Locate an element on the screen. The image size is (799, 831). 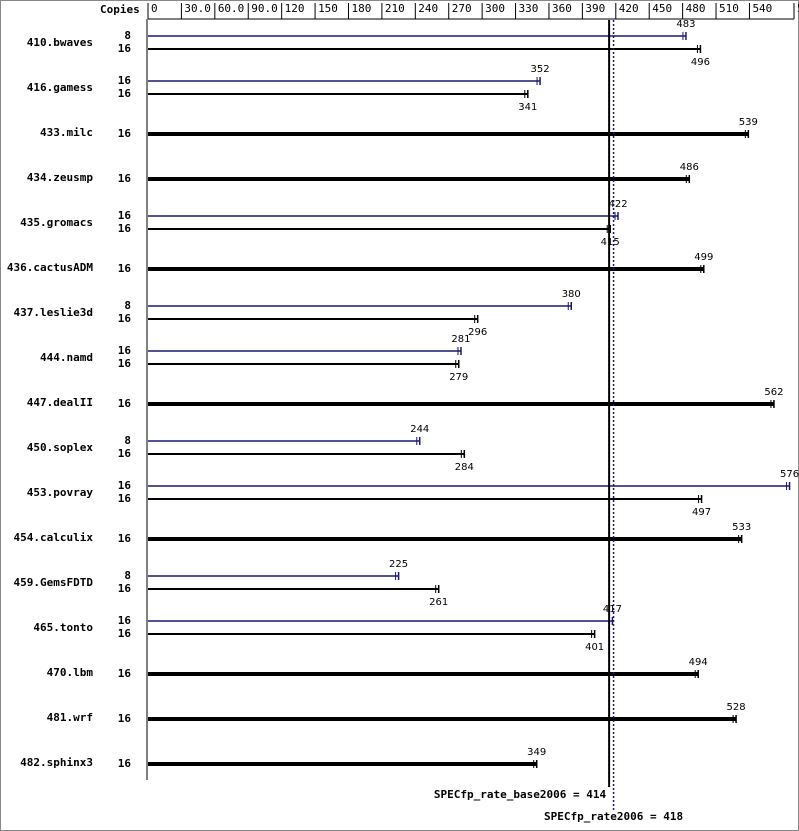
benchmark-label: 465.tonto is located at coordinates (63, 627).